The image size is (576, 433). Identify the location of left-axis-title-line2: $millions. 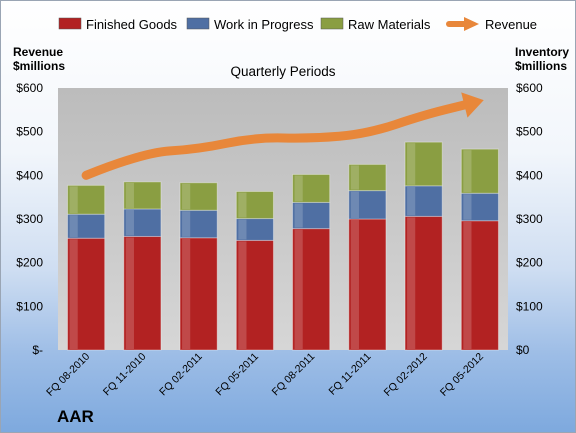
(39, 66).